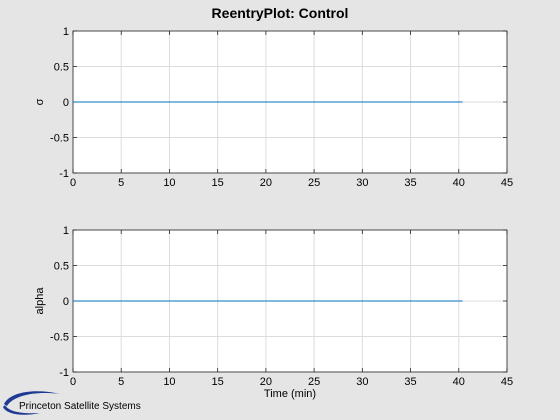 The image size is (560, 420). I want to click on brand-logo: Princeton Satellite Systems, so click(72, 403).